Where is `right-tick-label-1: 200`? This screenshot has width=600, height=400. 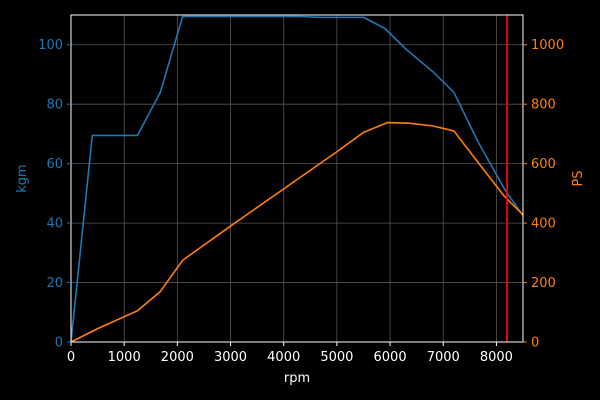
right-tick-label-1: 200 is located at coordinates (543, 283).